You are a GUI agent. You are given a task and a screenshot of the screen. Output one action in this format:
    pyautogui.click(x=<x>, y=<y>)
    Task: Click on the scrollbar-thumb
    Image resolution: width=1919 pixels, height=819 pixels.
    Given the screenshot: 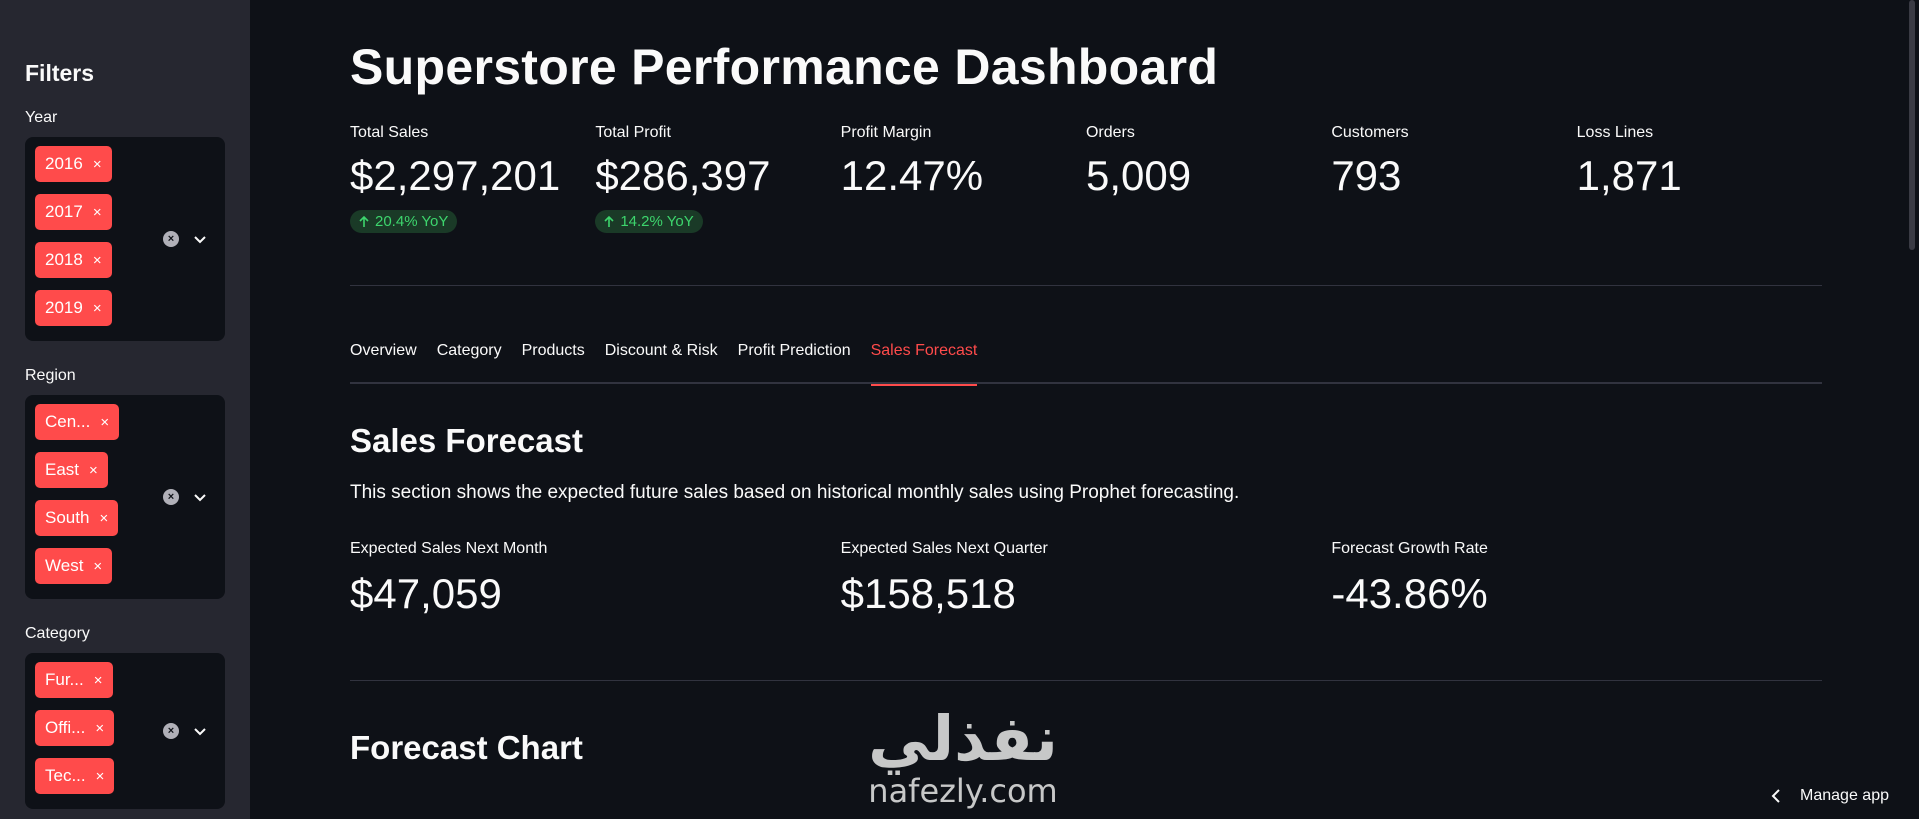 What is the action you would take?
    pyautogui.click(x=1912, y=125)
    